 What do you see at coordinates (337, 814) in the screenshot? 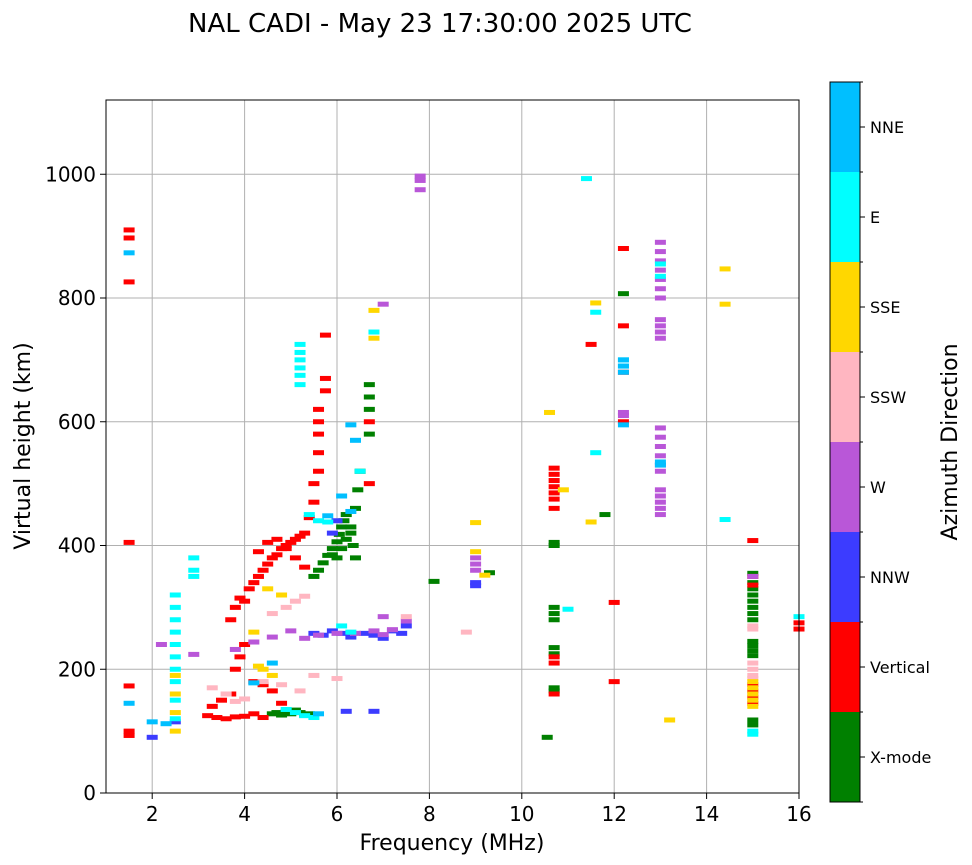
I see `x-tick-label: 6` at bounding box center [337, 814].